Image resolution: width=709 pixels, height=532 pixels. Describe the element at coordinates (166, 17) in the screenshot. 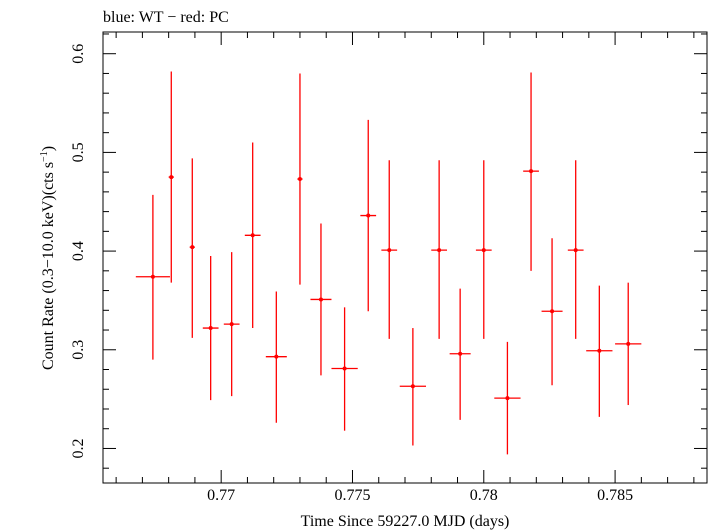

I see `chart-title: blue: WT − red: PC` at that location.